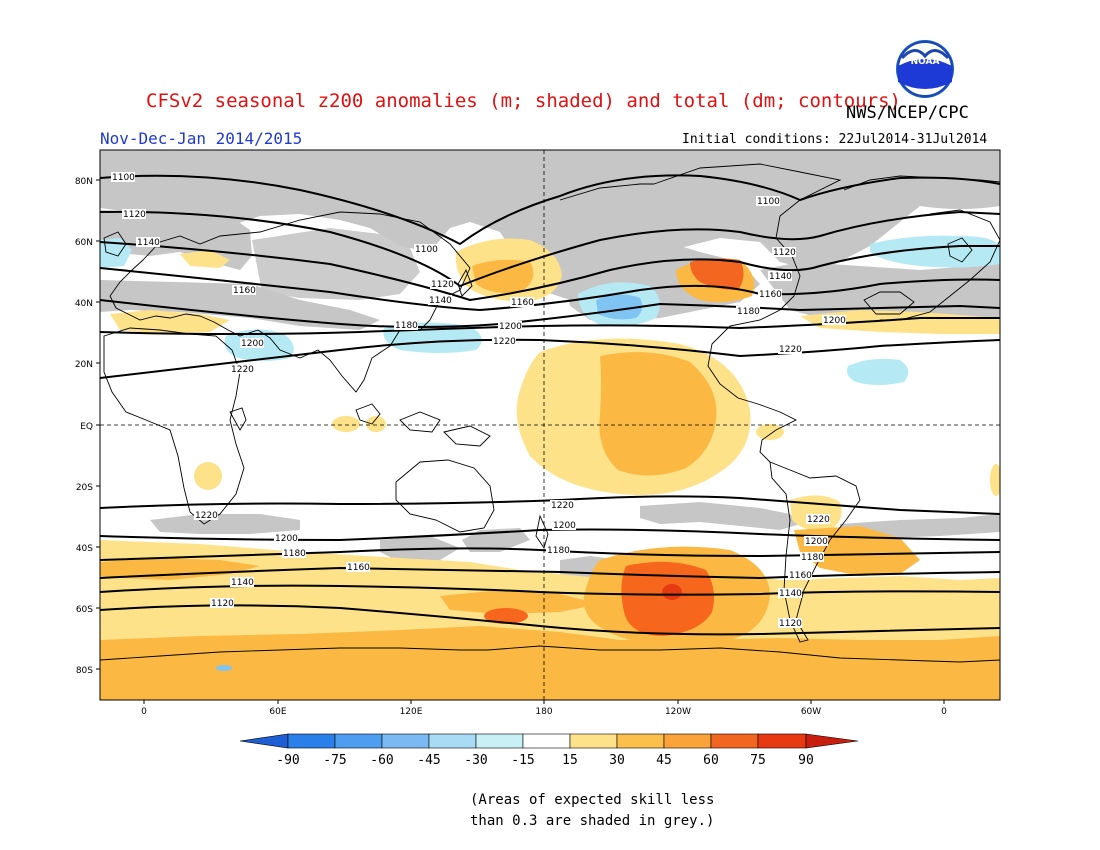  Describe the element at coordinates (907, 113) in the screenshot. I see `agency-label: NWS/NCEP/CPC` at that location.